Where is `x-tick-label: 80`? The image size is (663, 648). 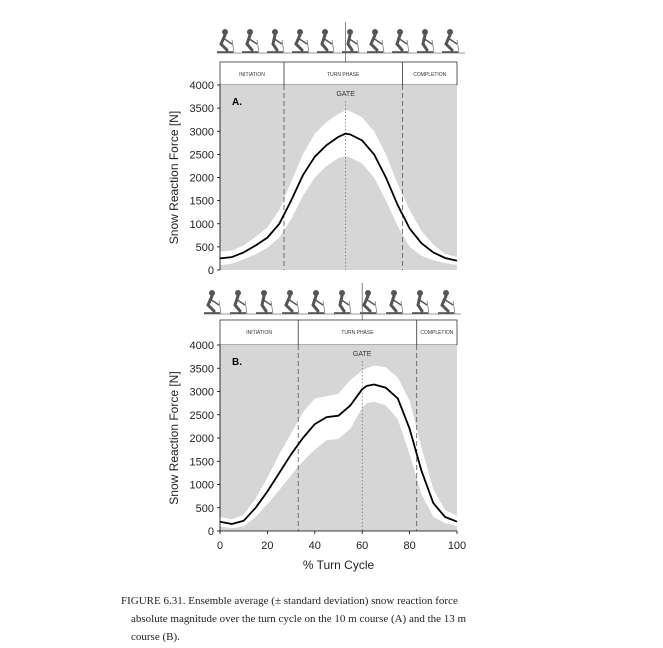
x-tick-label: 80 is located at coordinates (409, 546).